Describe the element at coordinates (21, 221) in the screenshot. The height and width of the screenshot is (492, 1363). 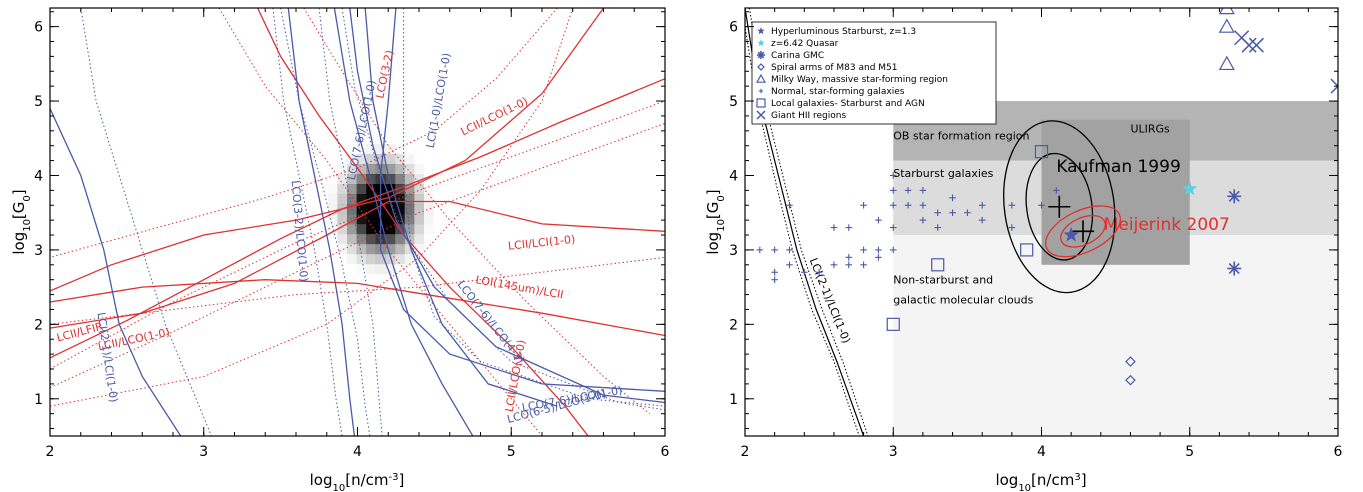
I see `left-y-axis-label: log10[G0]` at that location.